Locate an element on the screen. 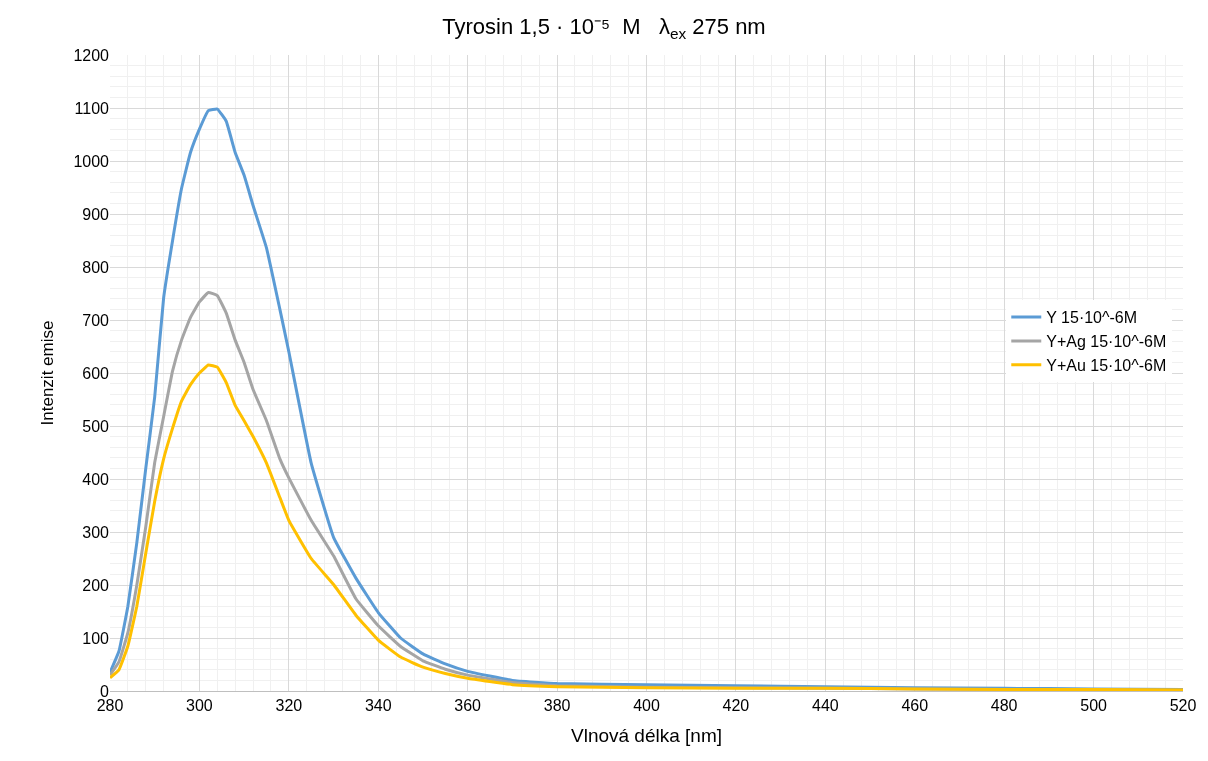  y-tick-label: 500 is located at coordinates (96, 426).